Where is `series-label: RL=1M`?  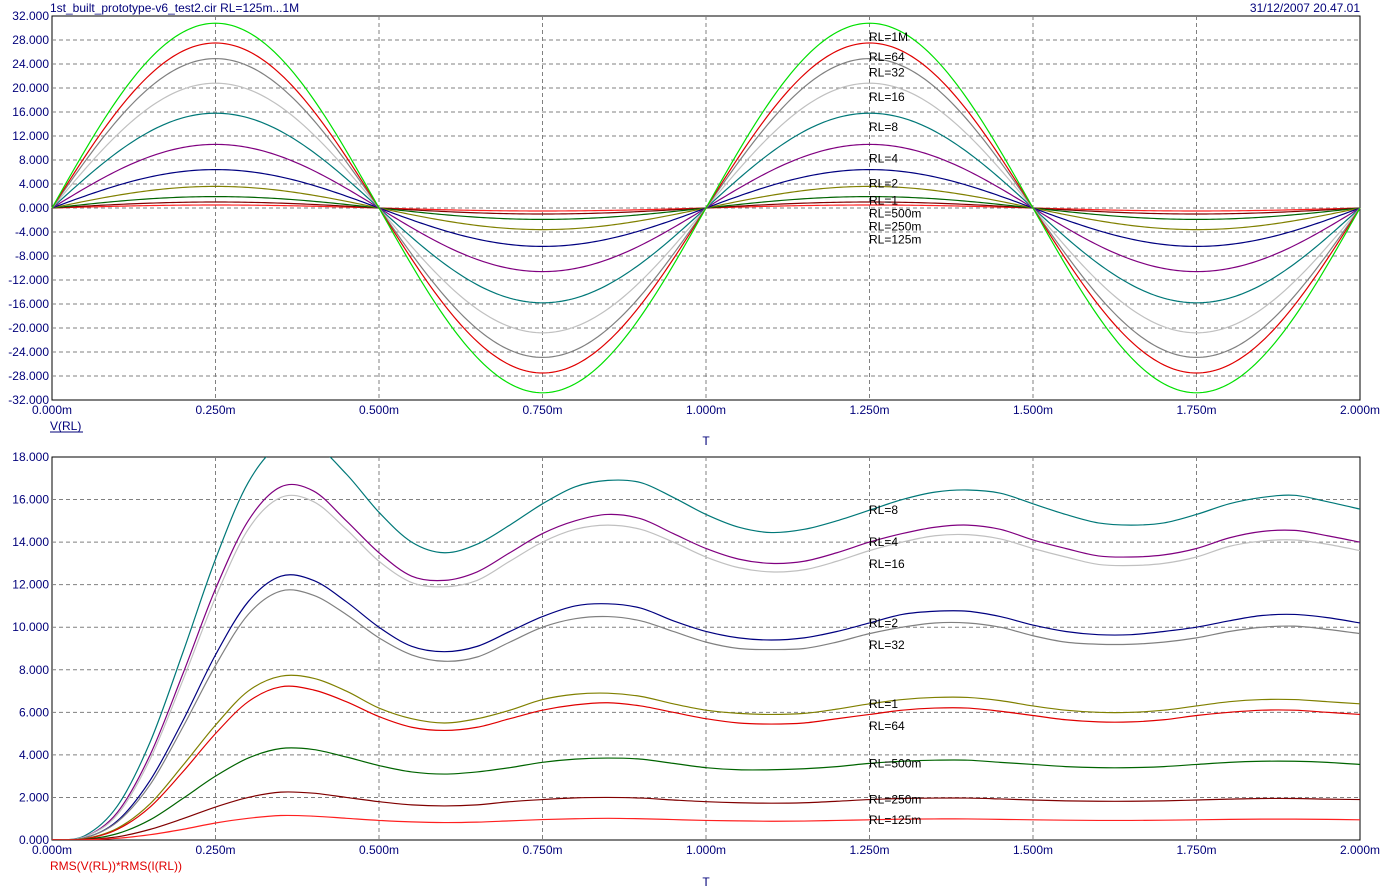
series-label: RL=1M is located at coordinates (888, 37).